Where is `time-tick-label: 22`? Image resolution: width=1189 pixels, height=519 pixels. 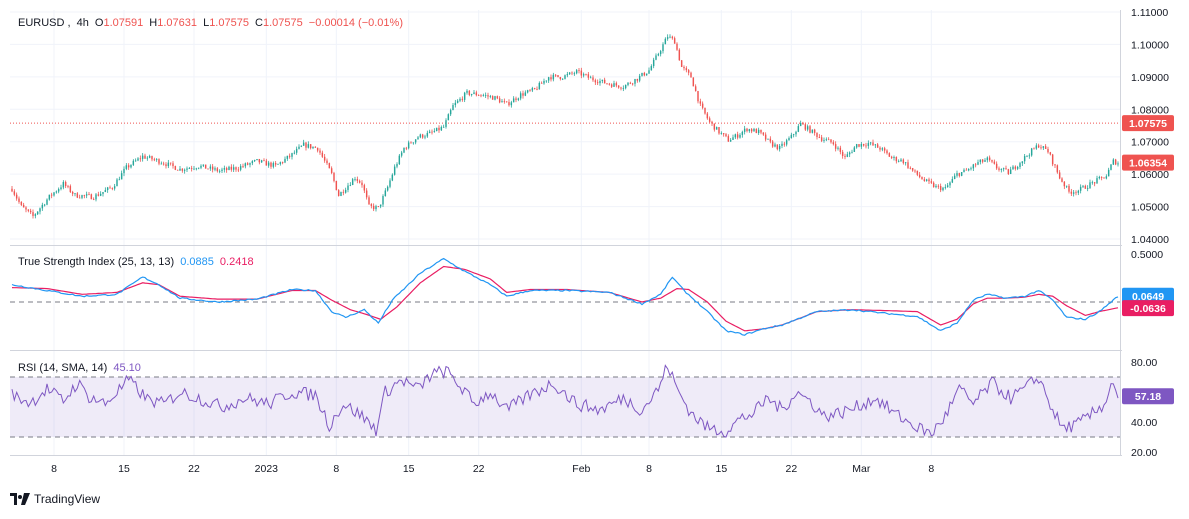 time-tick-label: 22 is located at coordinates (479, 469).